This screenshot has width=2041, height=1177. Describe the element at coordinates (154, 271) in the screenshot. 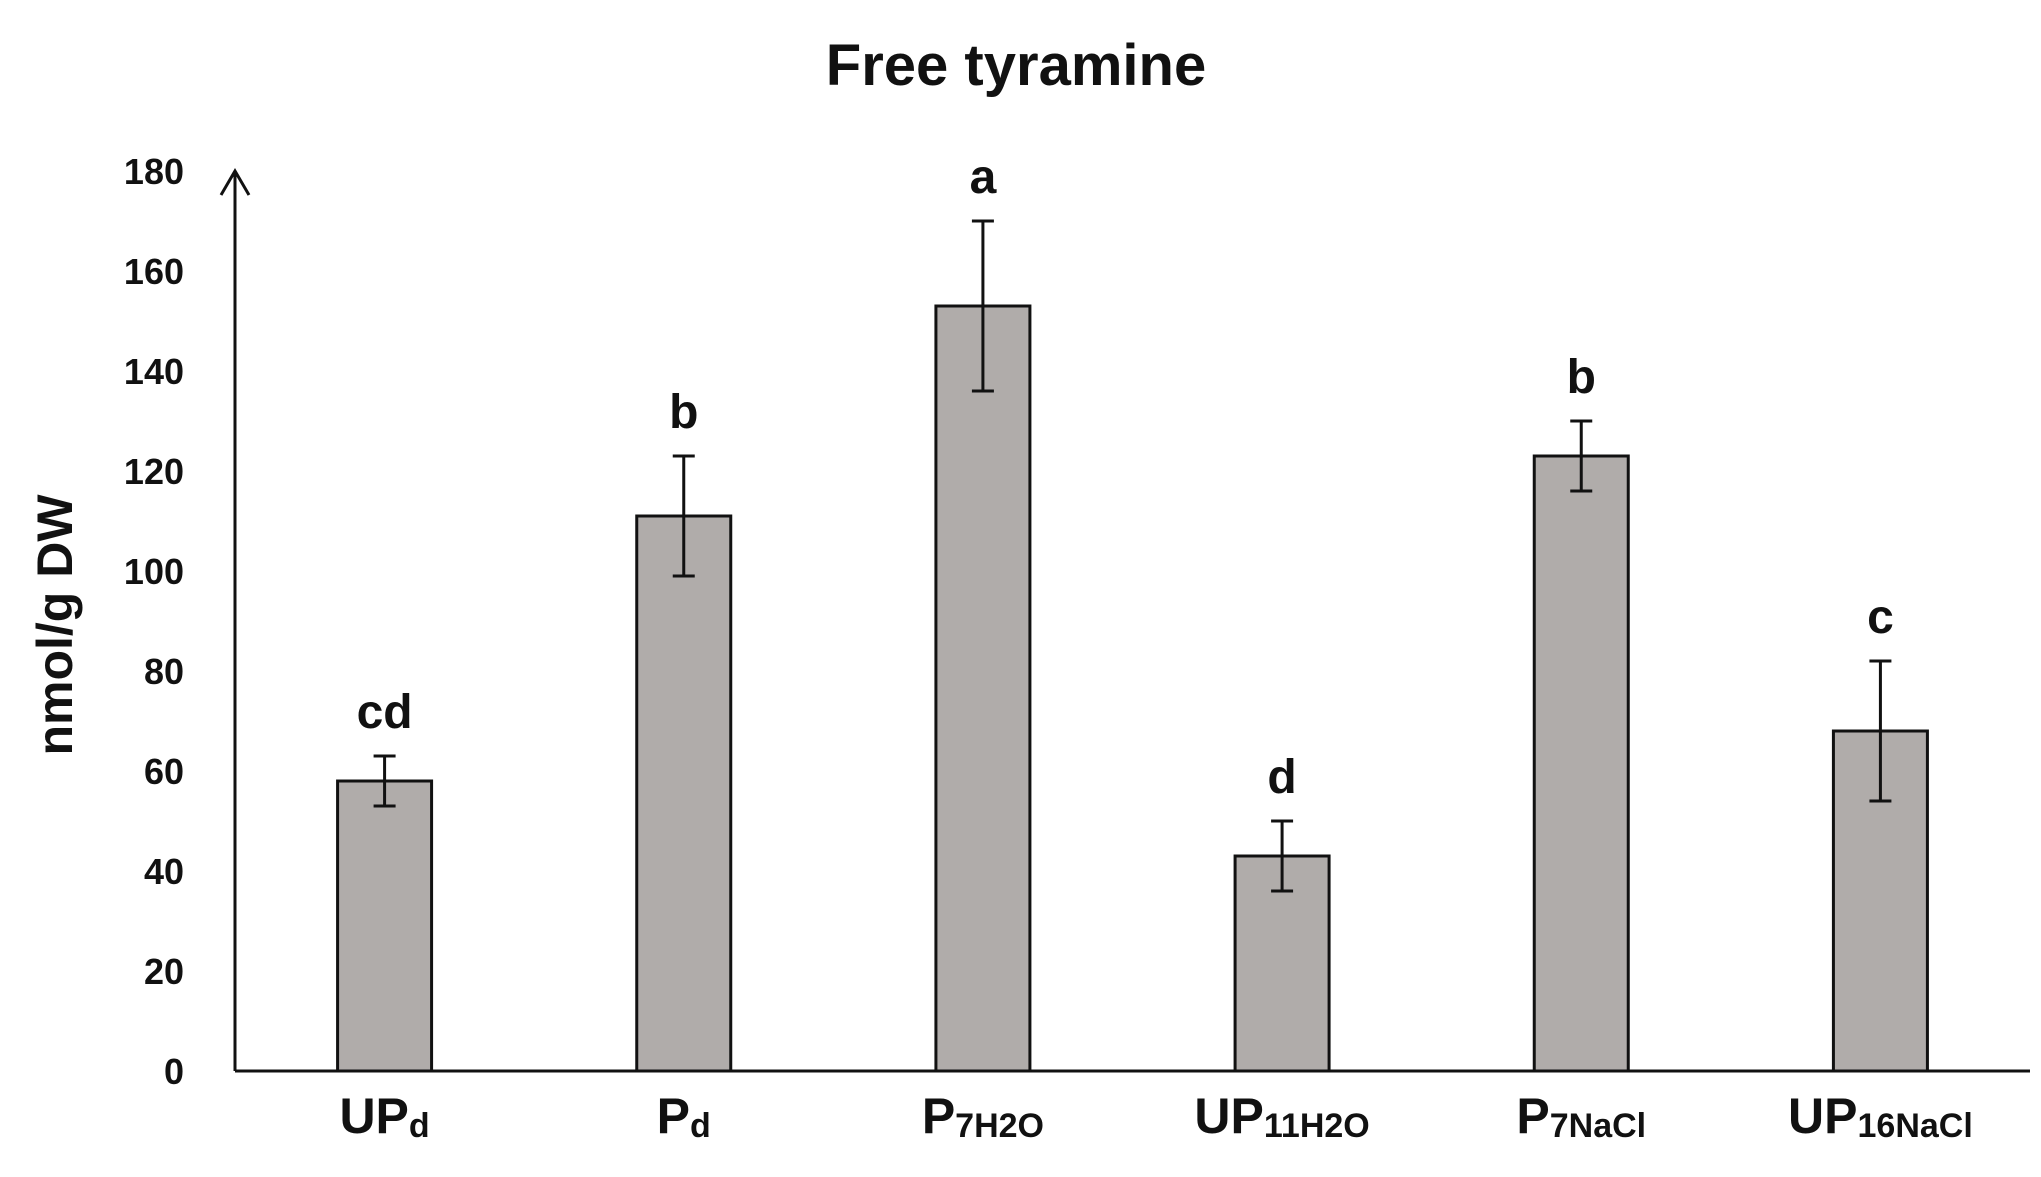

I see `y-tick-label: 160` at that location.